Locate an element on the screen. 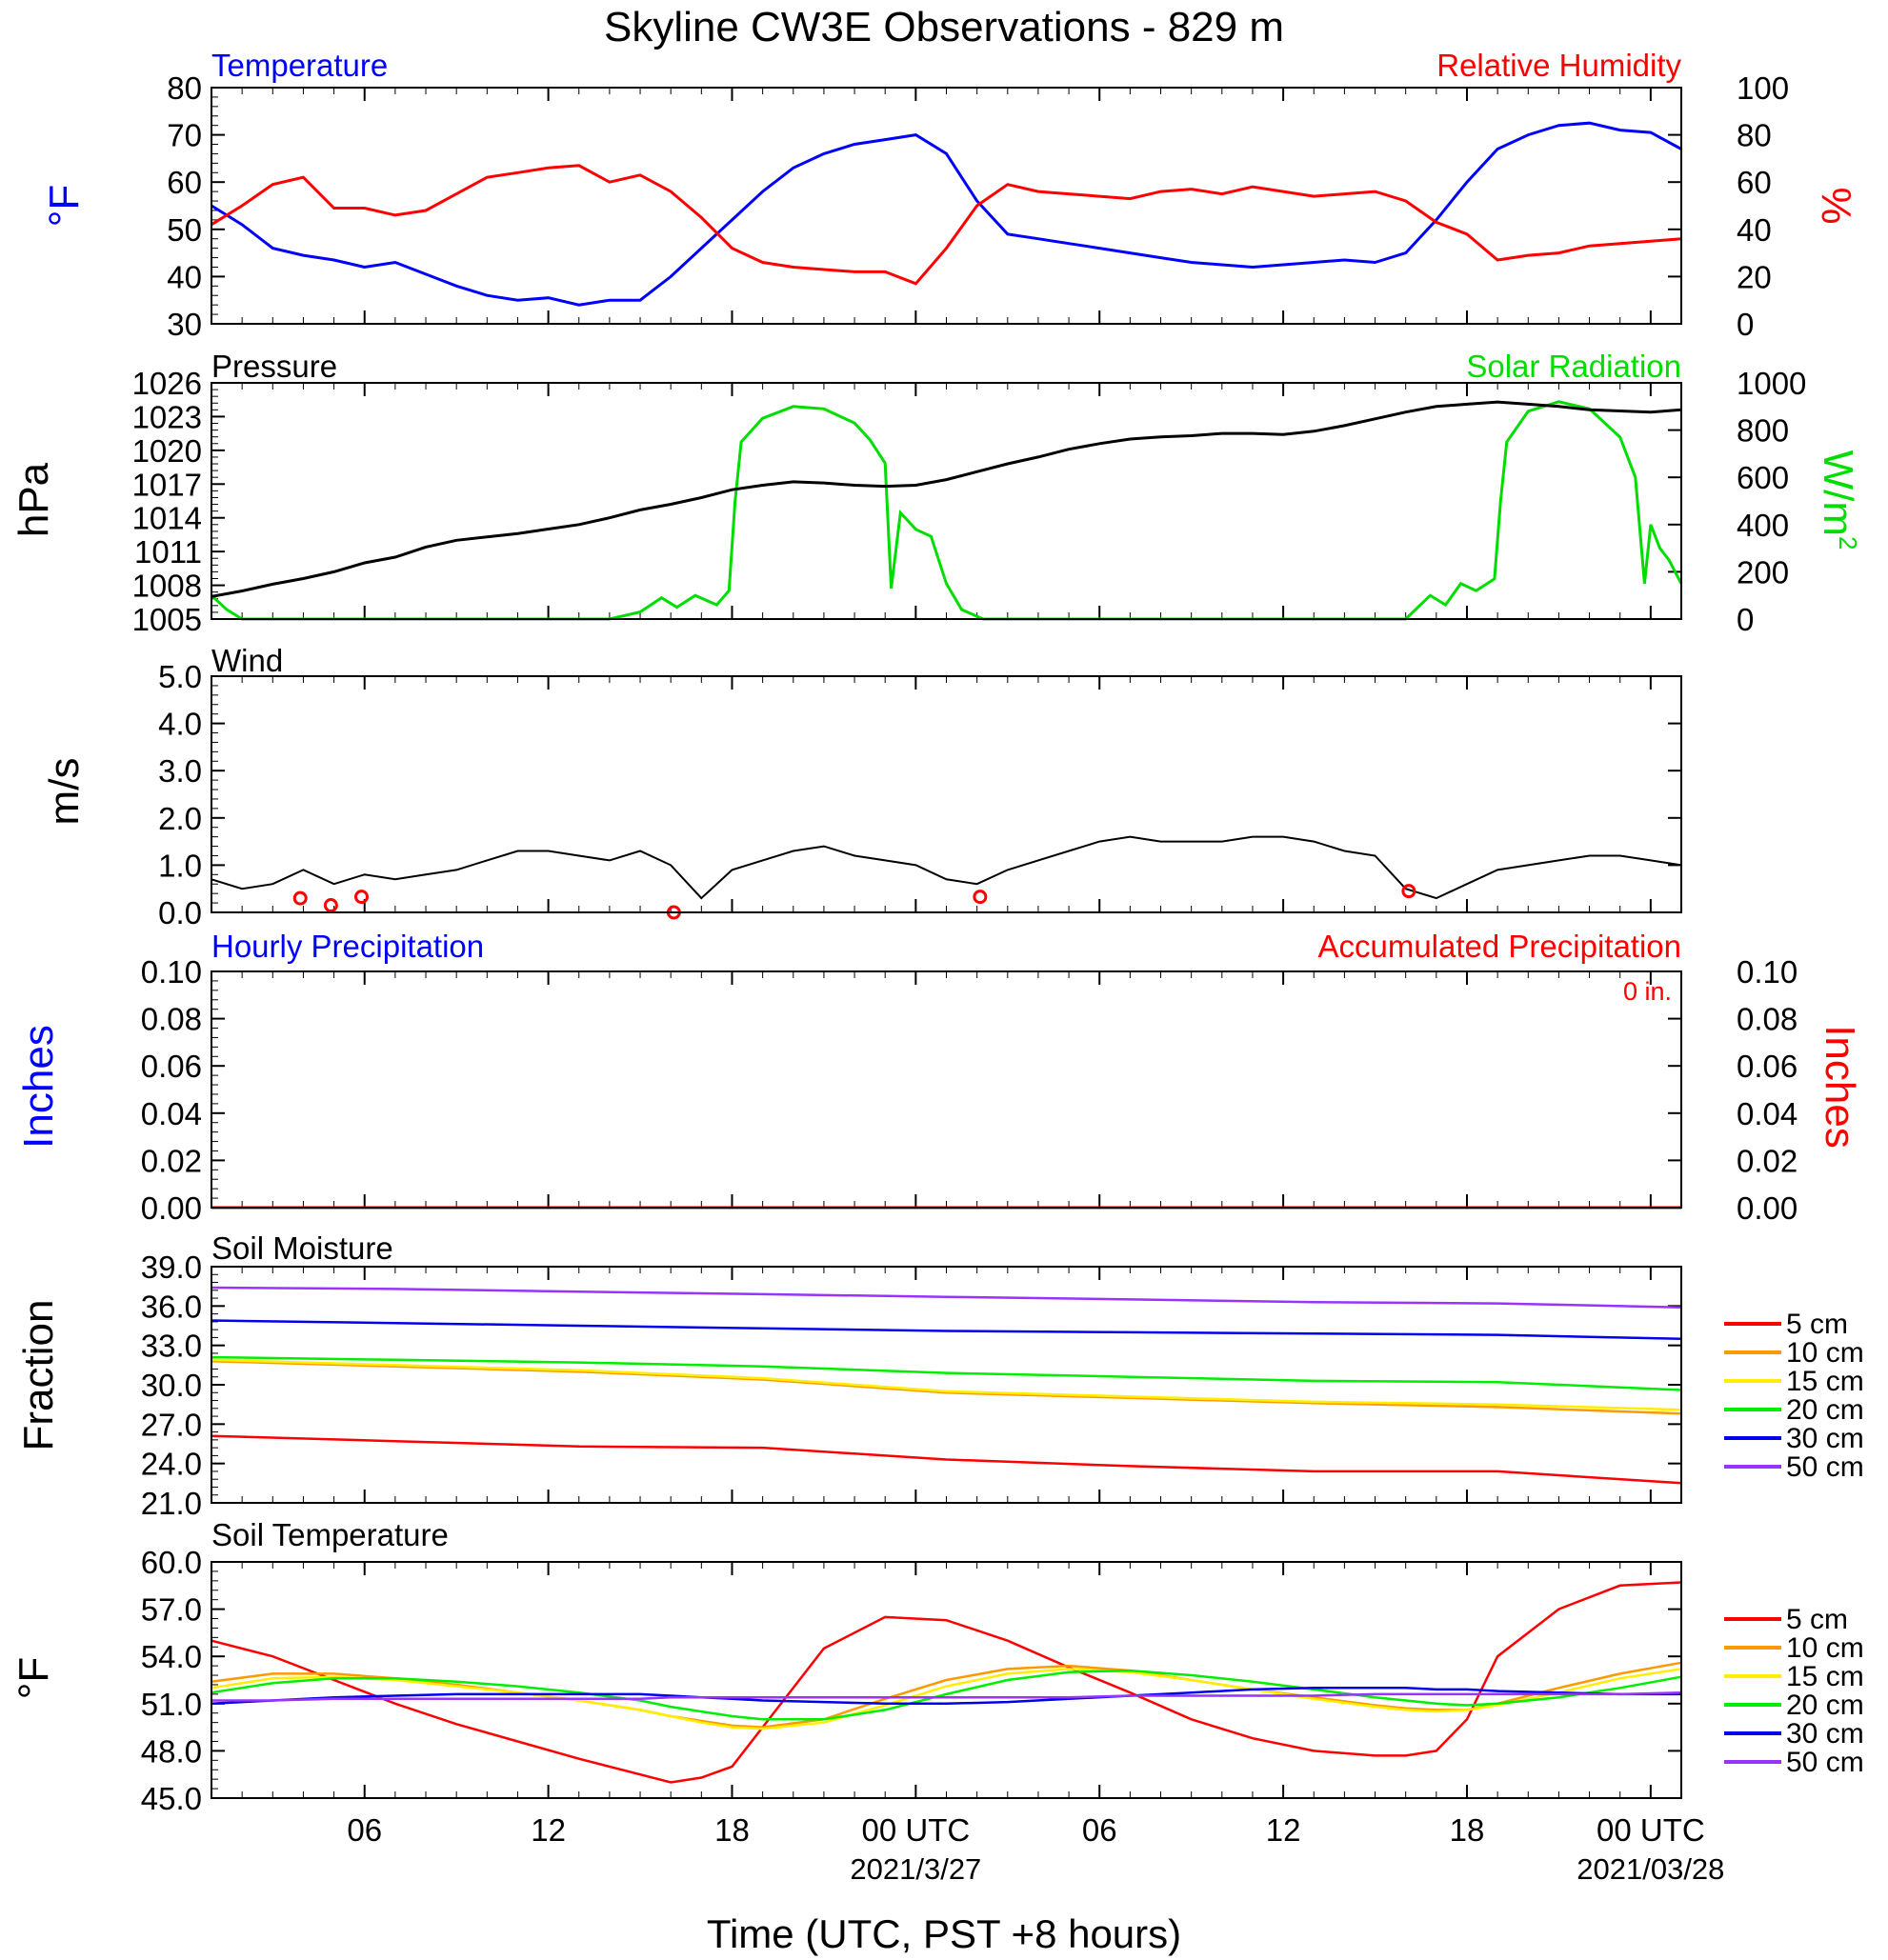  y-tick-label: 1011 is located at coordinates (168, 552).